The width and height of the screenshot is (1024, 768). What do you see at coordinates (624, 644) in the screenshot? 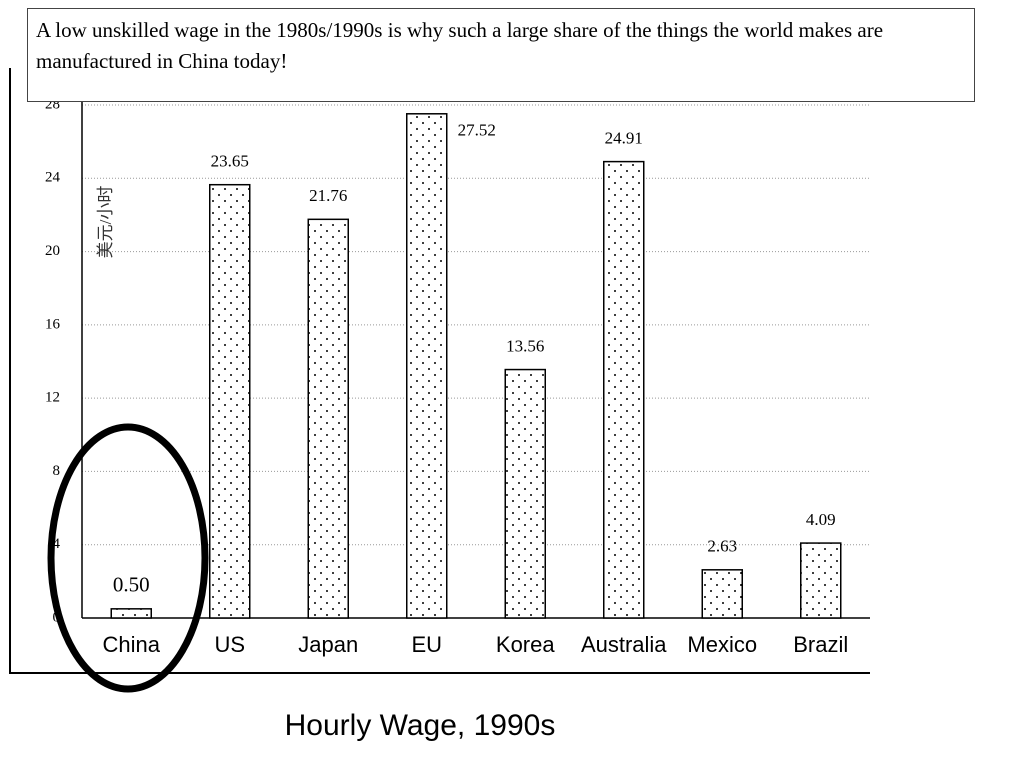
I see `x-tick-label: Australia` at bounding box center [624, 644].